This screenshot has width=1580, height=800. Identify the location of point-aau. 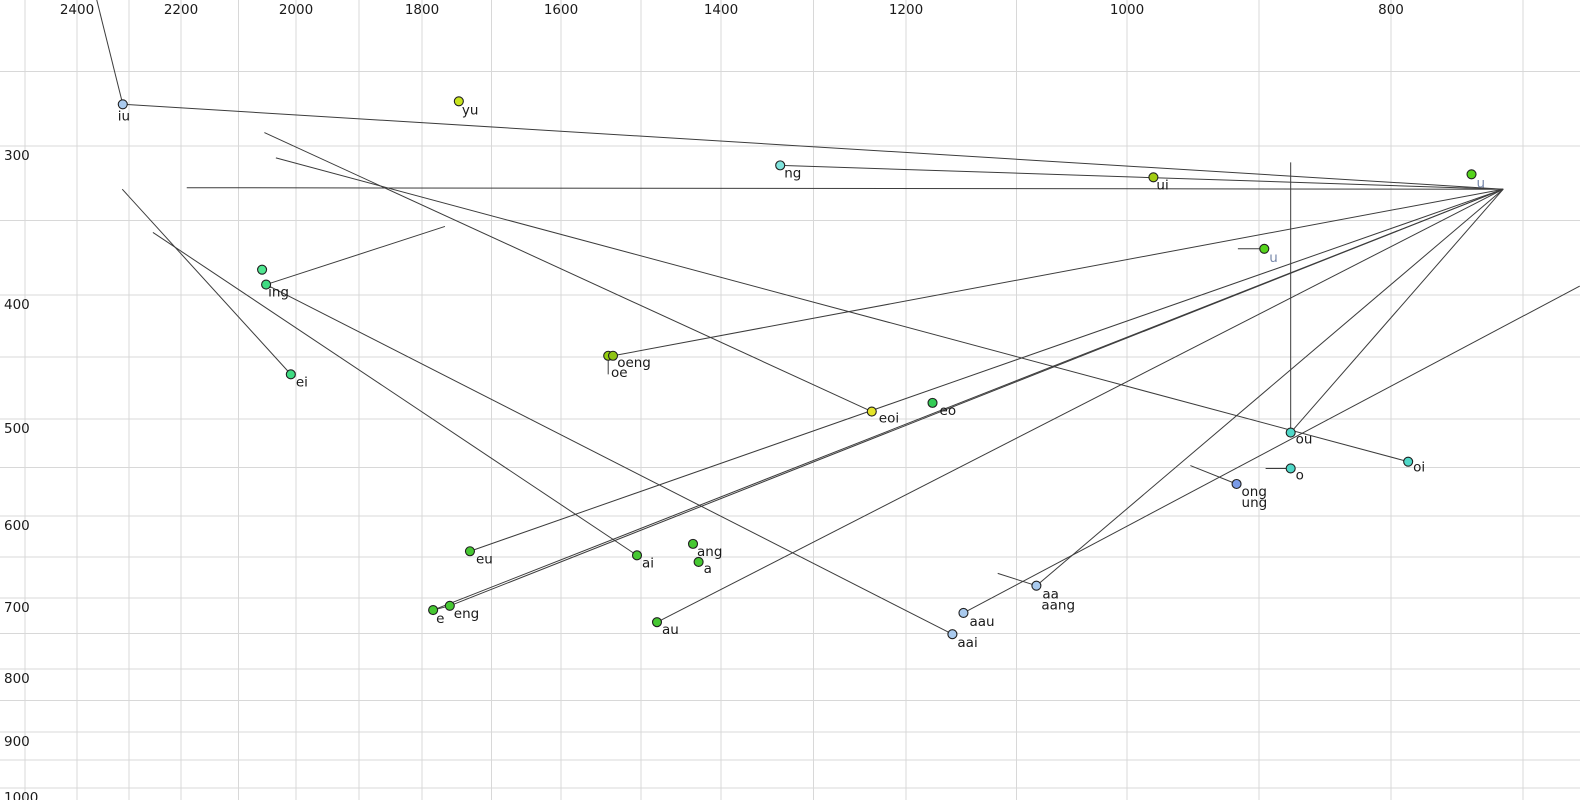
(963, 612).